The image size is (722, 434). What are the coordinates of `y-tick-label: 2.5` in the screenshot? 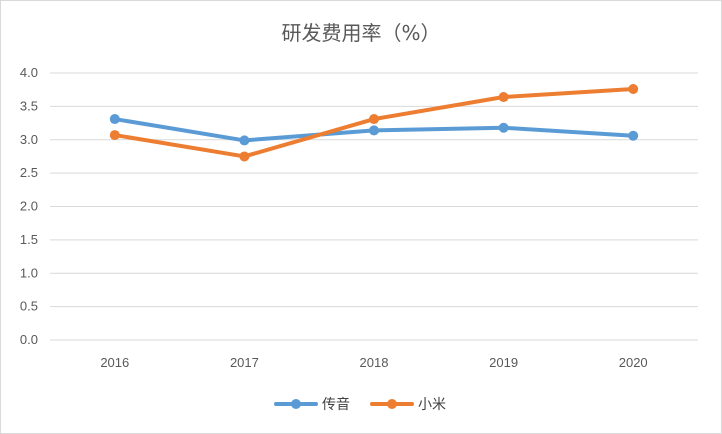 It's located at (29, 172).